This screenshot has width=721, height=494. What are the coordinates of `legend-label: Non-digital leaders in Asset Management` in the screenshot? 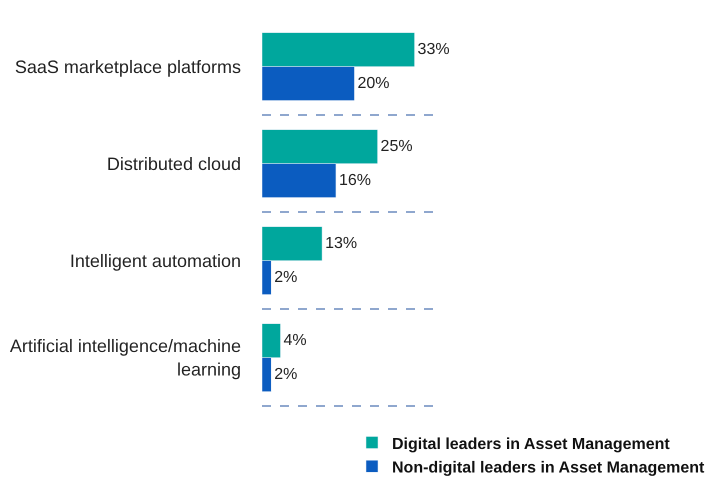 It's located at (549, 468).